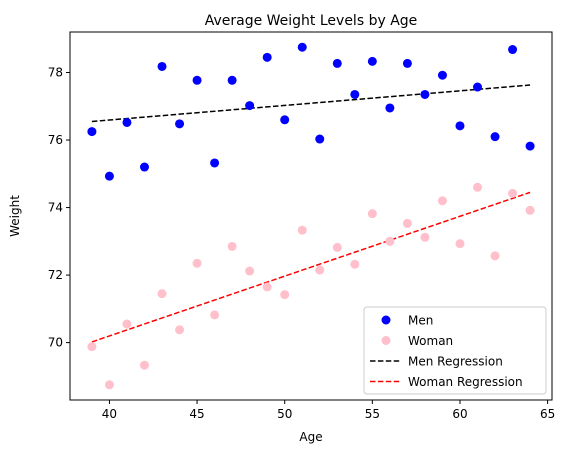  Describe the element at coordinates (465, 382) in the screenshot. I see `legend-label-3: Woman Regression` at that location.